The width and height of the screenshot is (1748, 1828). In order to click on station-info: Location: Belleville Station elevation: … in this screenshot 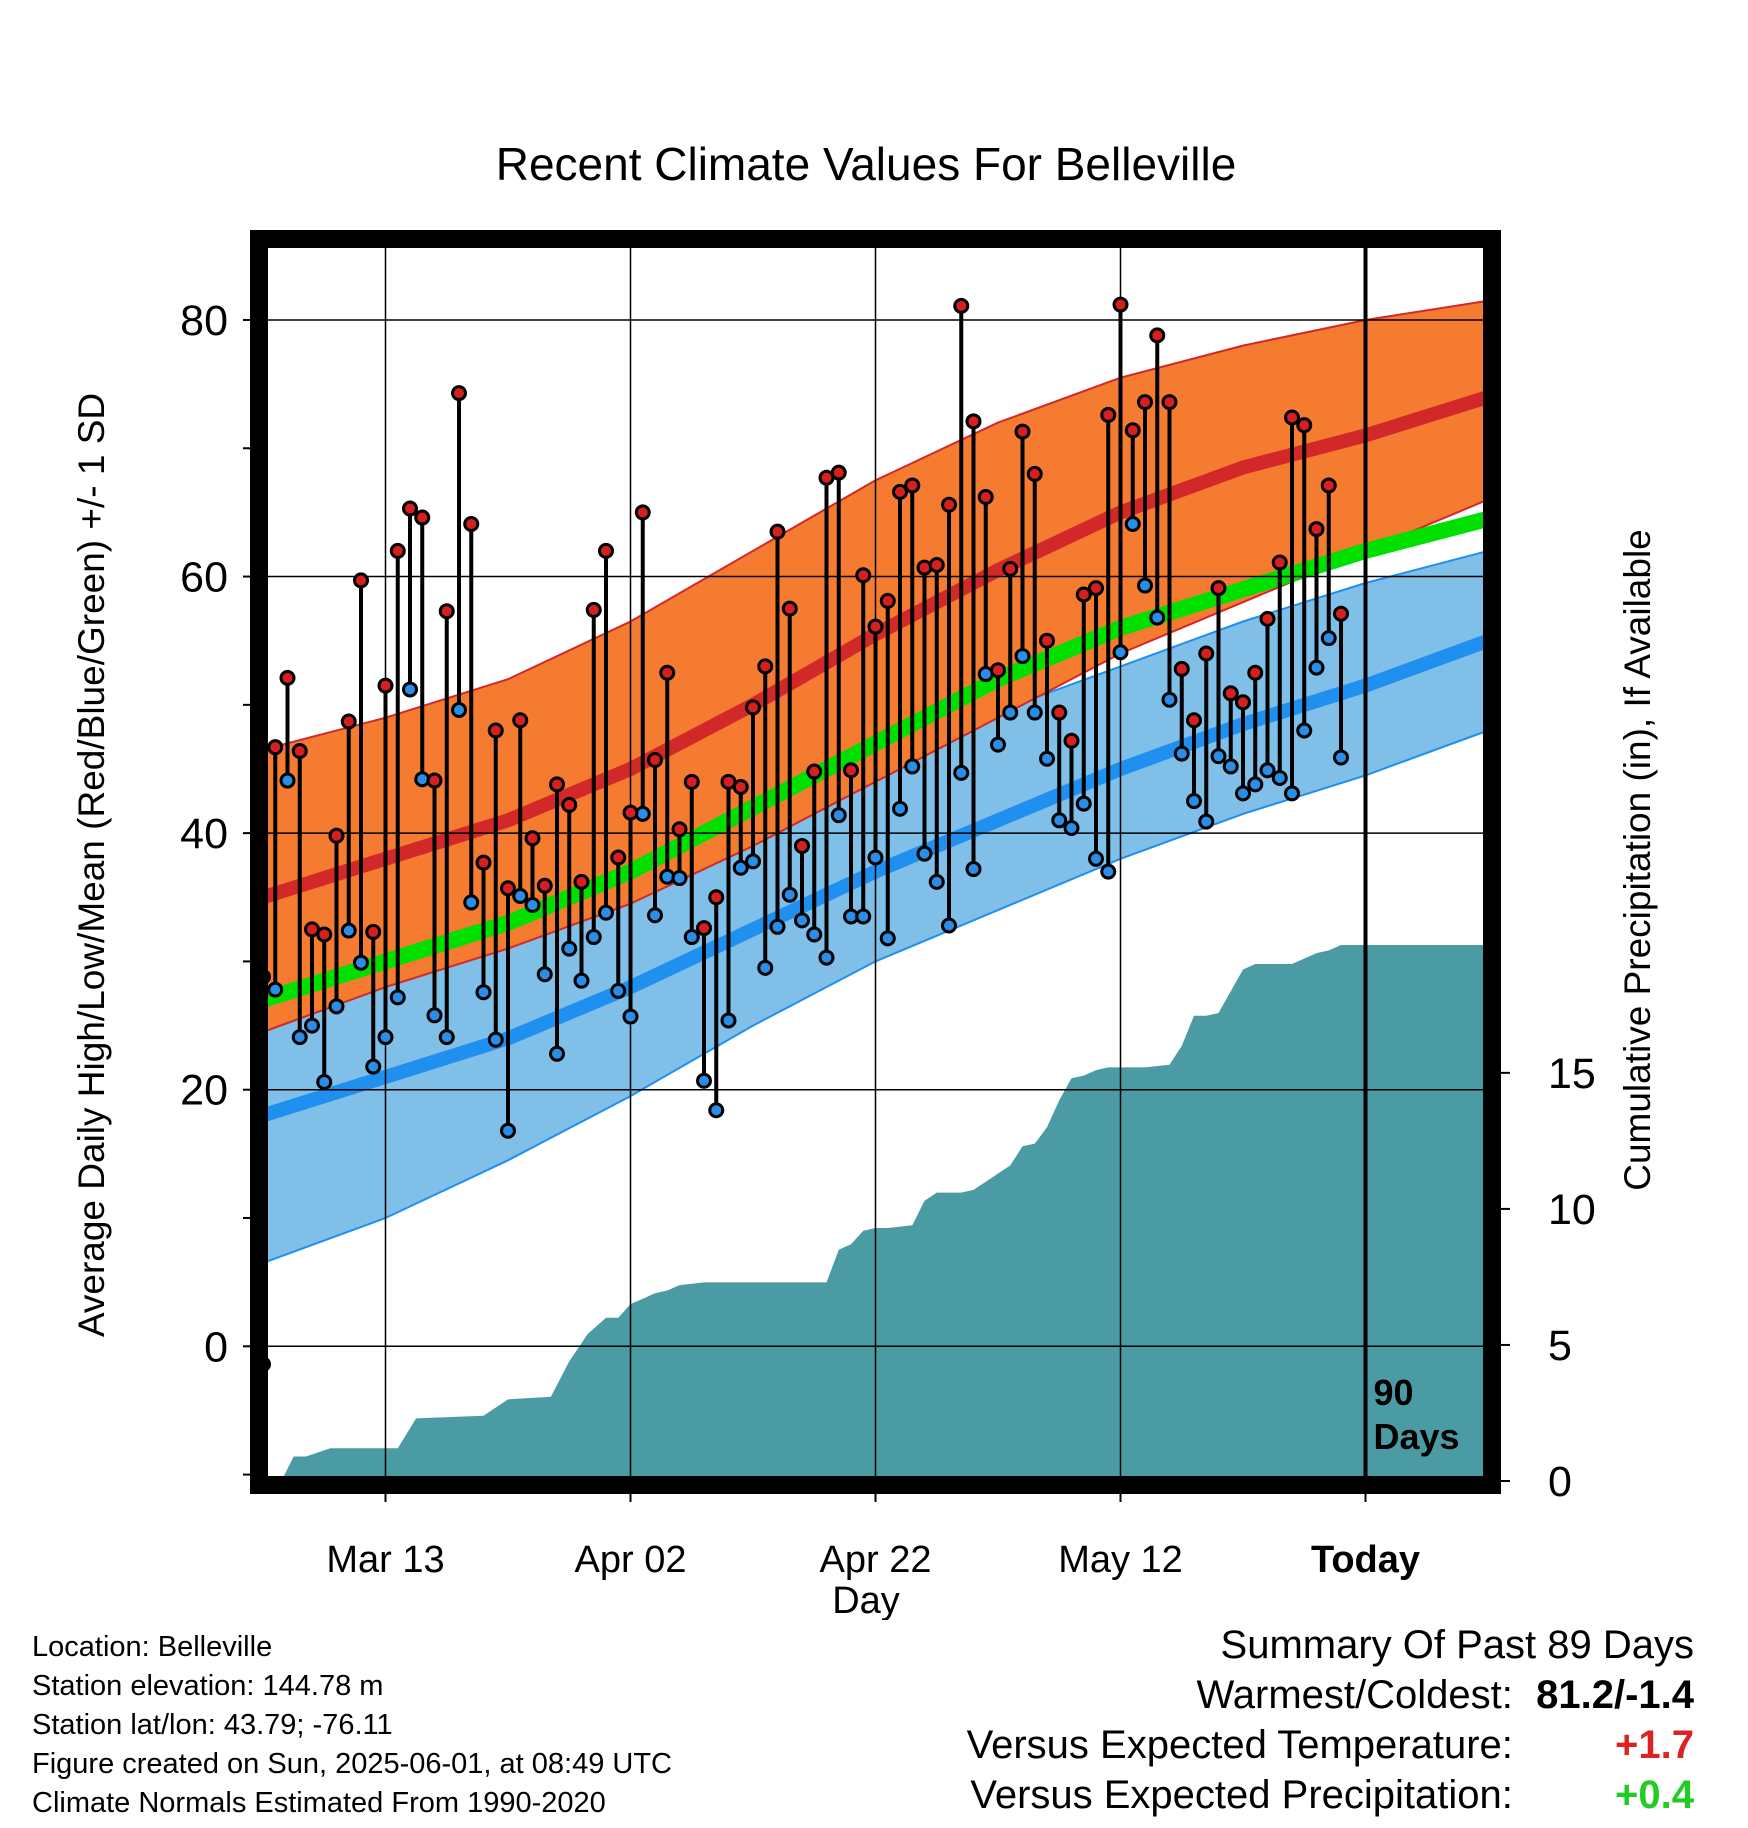, I will do `click(352, 1725)`.